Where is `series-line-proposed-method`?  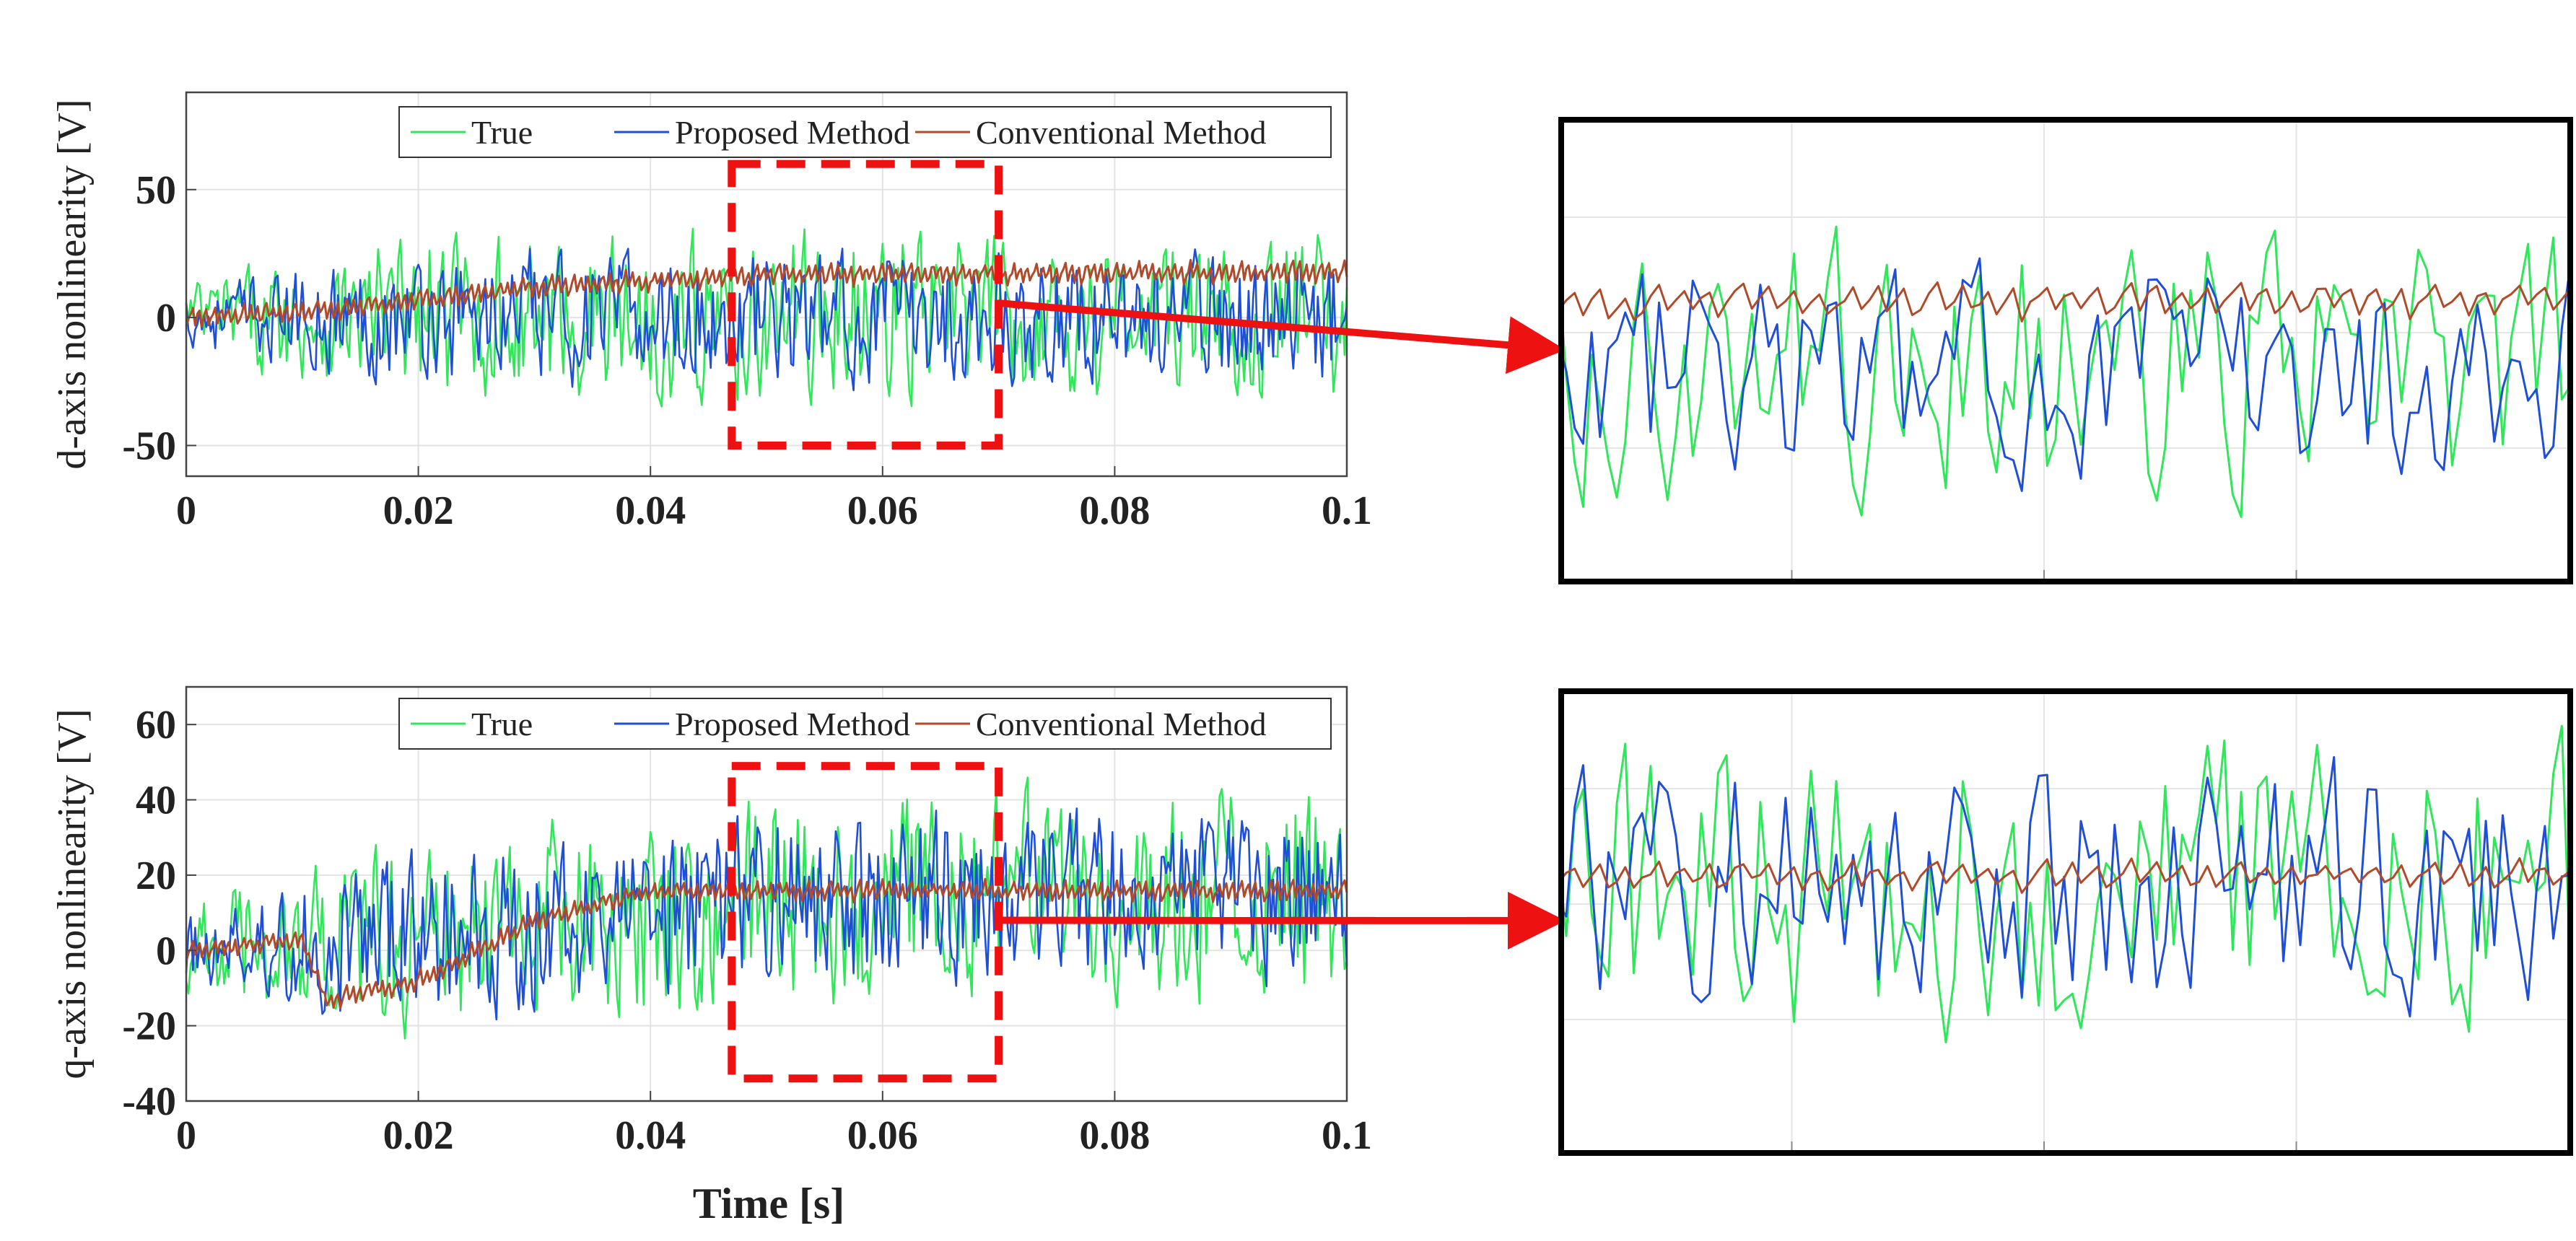
series-line-proposed-method is located at coordinates (766, 319).